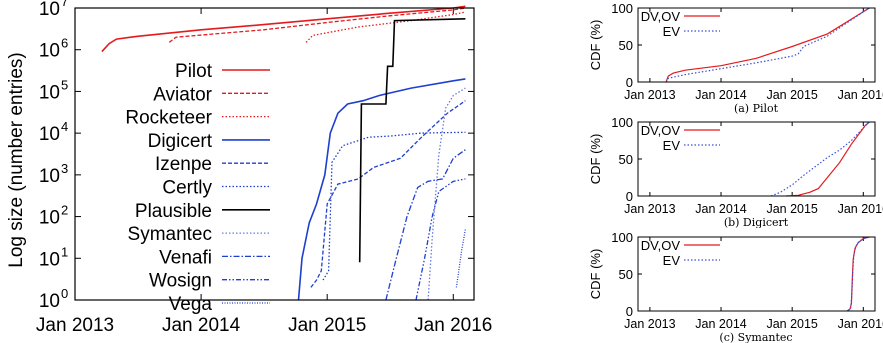  Describe the element at coordinates (64, 168) in the screenshot. I see `y-tick-exponent: 3` at that location.